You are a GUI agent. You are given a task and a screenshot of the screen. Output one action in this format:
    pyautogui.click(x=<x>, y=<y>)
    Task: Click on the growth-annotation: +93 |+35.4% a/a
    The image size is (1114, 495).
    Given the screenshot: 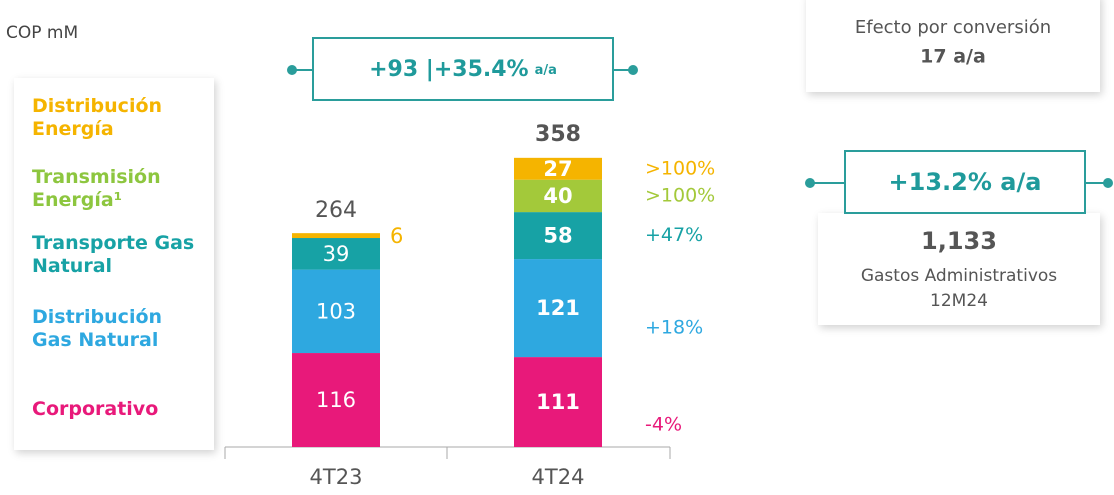 What is the action you would take?
    pyautogui.click(x=463, y=69)
    